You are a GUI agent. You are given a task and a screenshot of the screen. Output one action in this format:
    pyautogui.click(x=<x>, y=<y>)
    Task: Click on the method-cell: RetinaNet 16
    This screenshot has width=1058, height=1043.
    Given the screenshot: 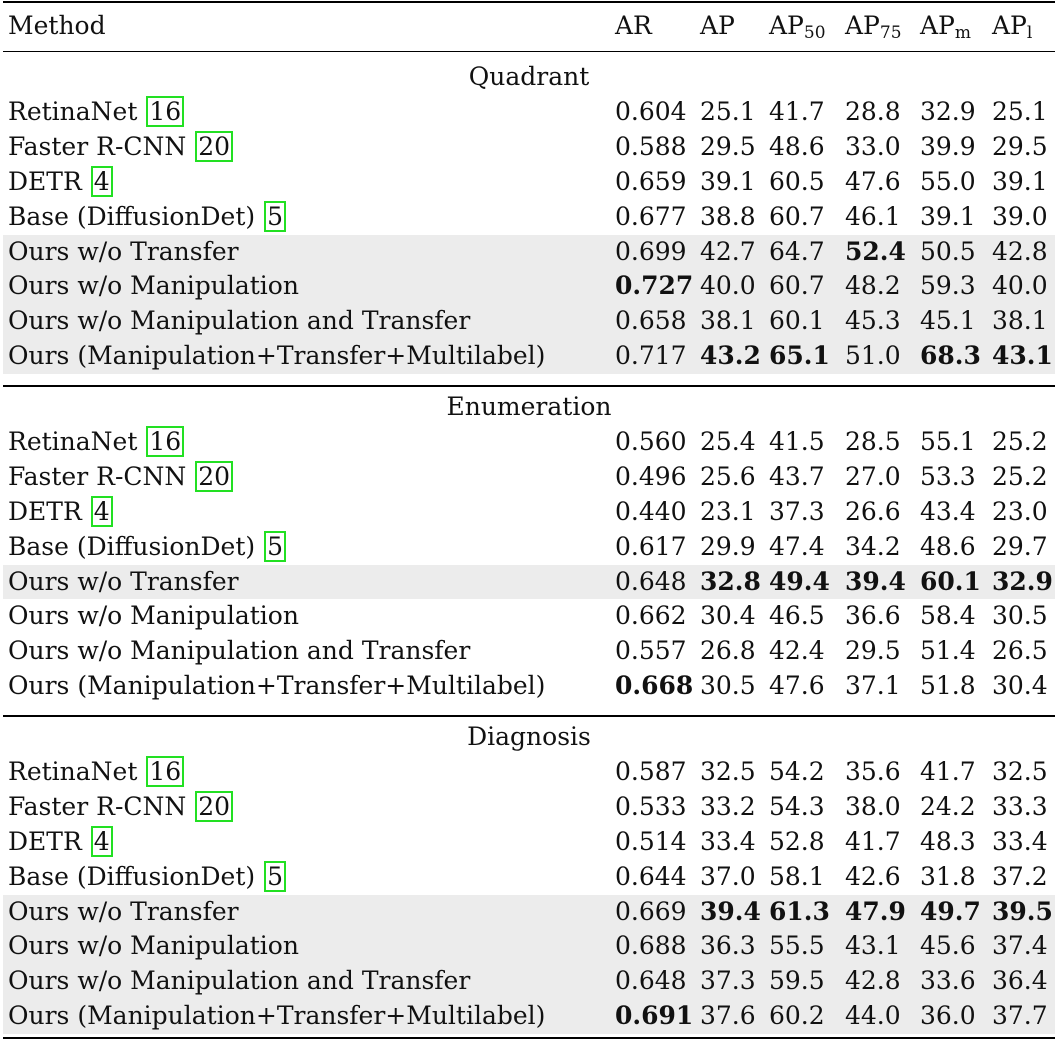 What is the action you would take?
    pyautogui.click(x=96, y=772)
    